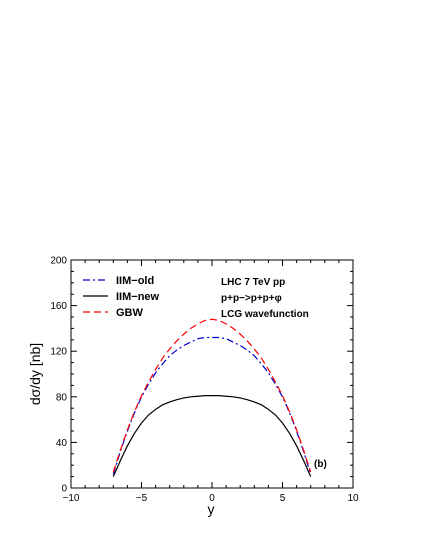 The height and width of the screenshot is (555, 425). I want to click on x-axis-title: y, so click(211, 509).